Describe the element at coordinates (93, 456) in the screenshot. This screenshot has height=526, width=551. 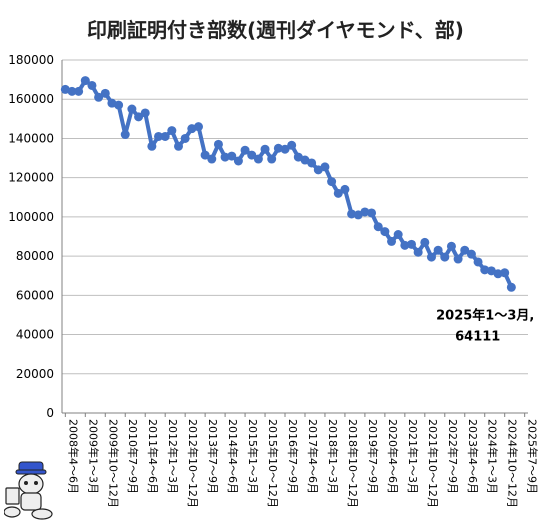
I see `x-tick-label: 2009年1～3月` at that location.